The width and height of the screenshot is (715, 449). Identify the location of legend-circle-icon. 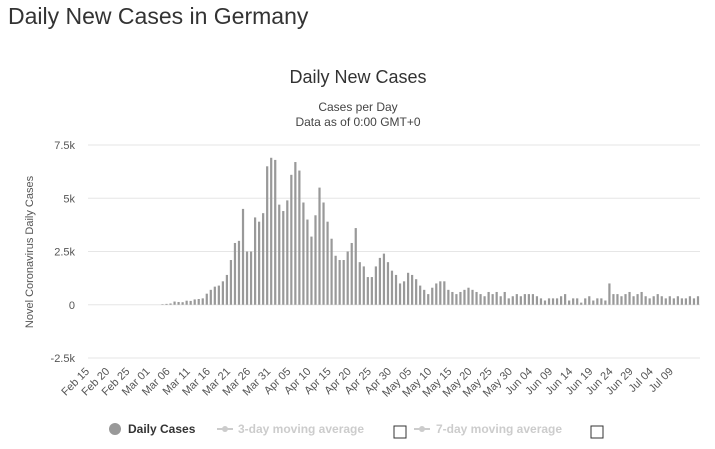
(115, 429).